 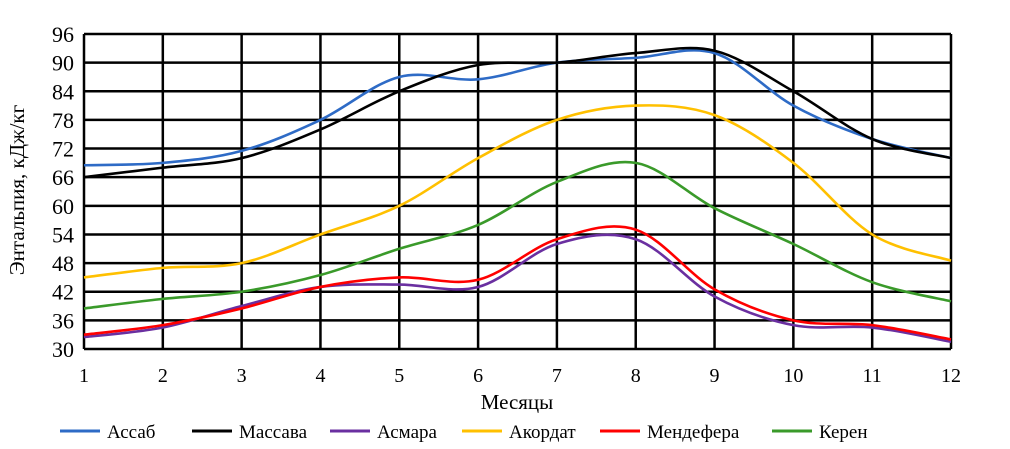 I want to click on y-axis-label: Энтальпия, кДж/кг, so click(x=17, y=189).